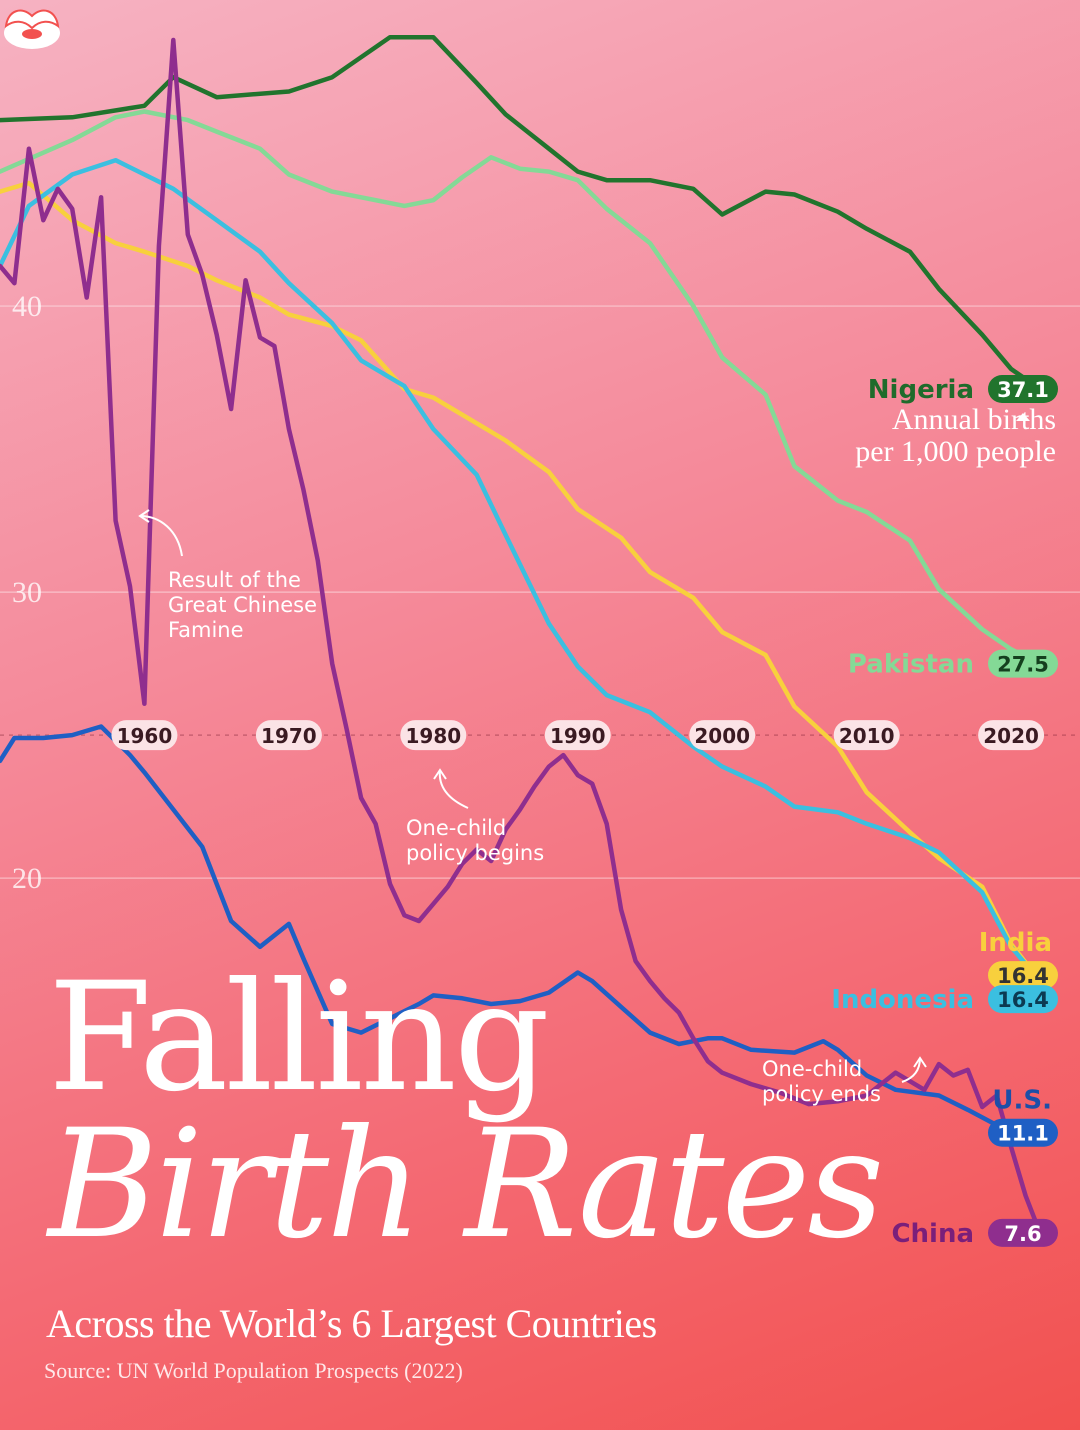  I want to click on x-tick-label-1960: 1960, so click(145, 736).